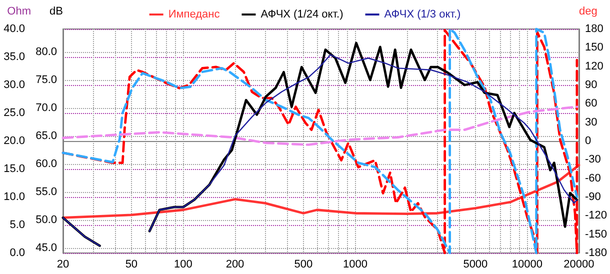 This screenshot has height=274, width=610. I want to click on y2-tick-label: 150, so click(594, 48).